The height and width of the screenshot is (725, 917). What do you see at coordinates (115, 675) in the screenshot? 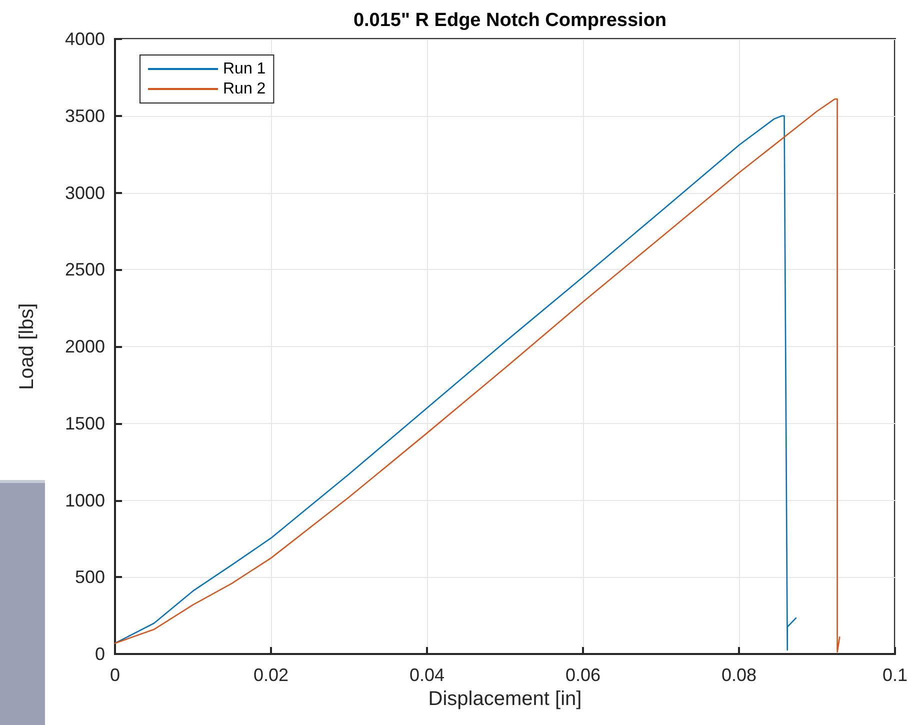
I see `x-tick-label: 0` at bounding box center [115, 675].